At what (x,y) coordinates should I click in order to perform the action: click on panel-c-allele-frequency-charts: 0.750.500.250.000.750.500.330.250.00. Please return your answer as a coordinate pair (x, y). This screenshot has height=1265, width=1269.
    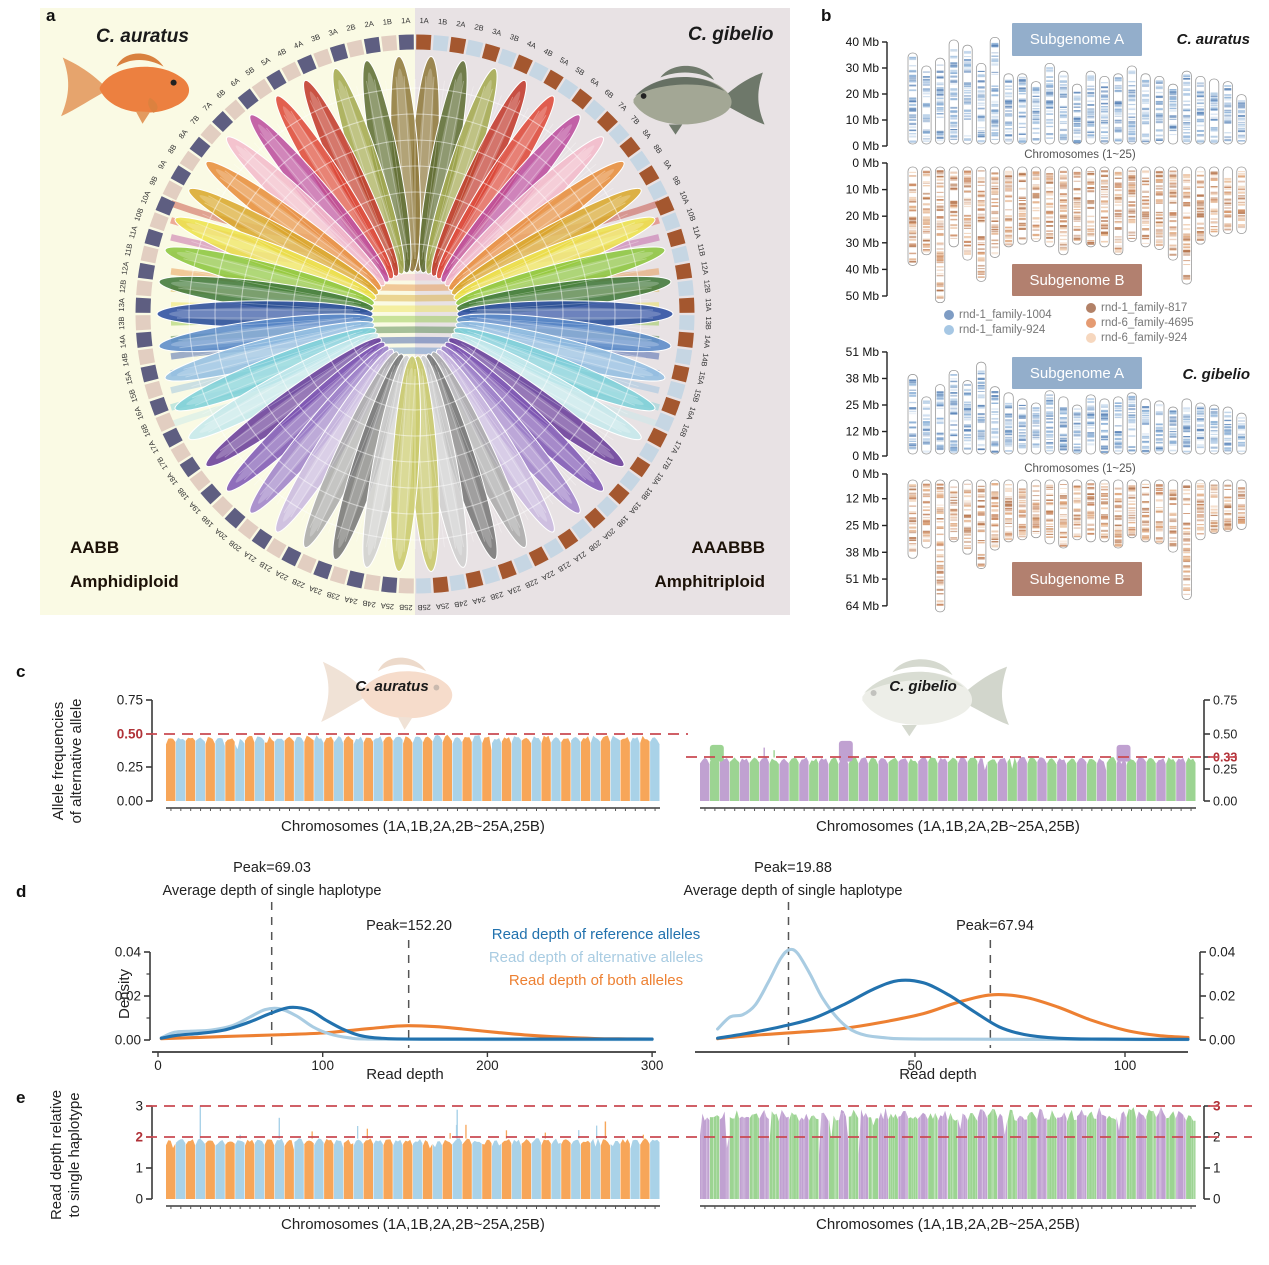
    Looking at the image, I should click on (678, 752).